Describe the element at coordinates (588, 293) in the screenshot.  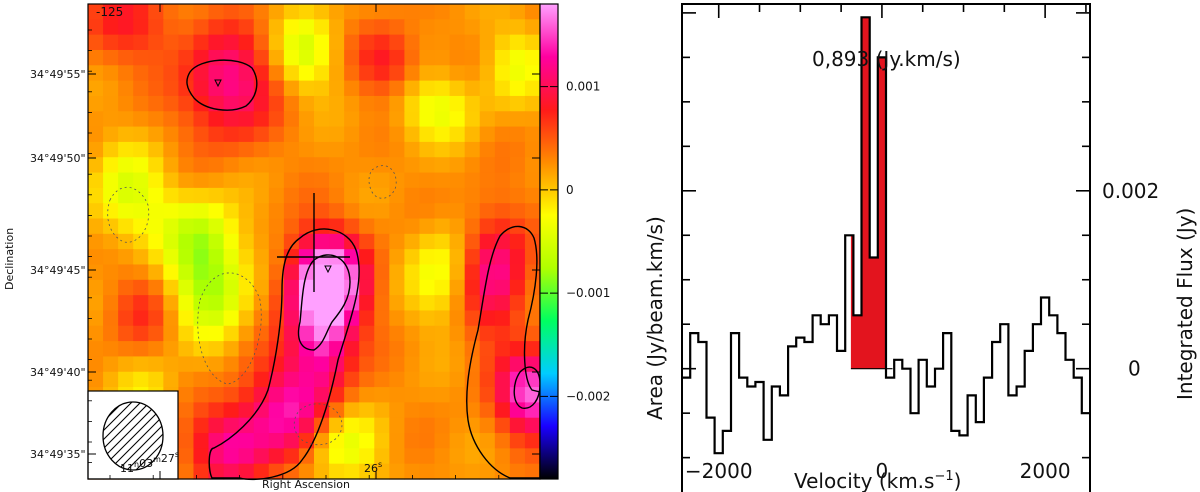
I see `colorbar-tick-label: −0.001` at that location.